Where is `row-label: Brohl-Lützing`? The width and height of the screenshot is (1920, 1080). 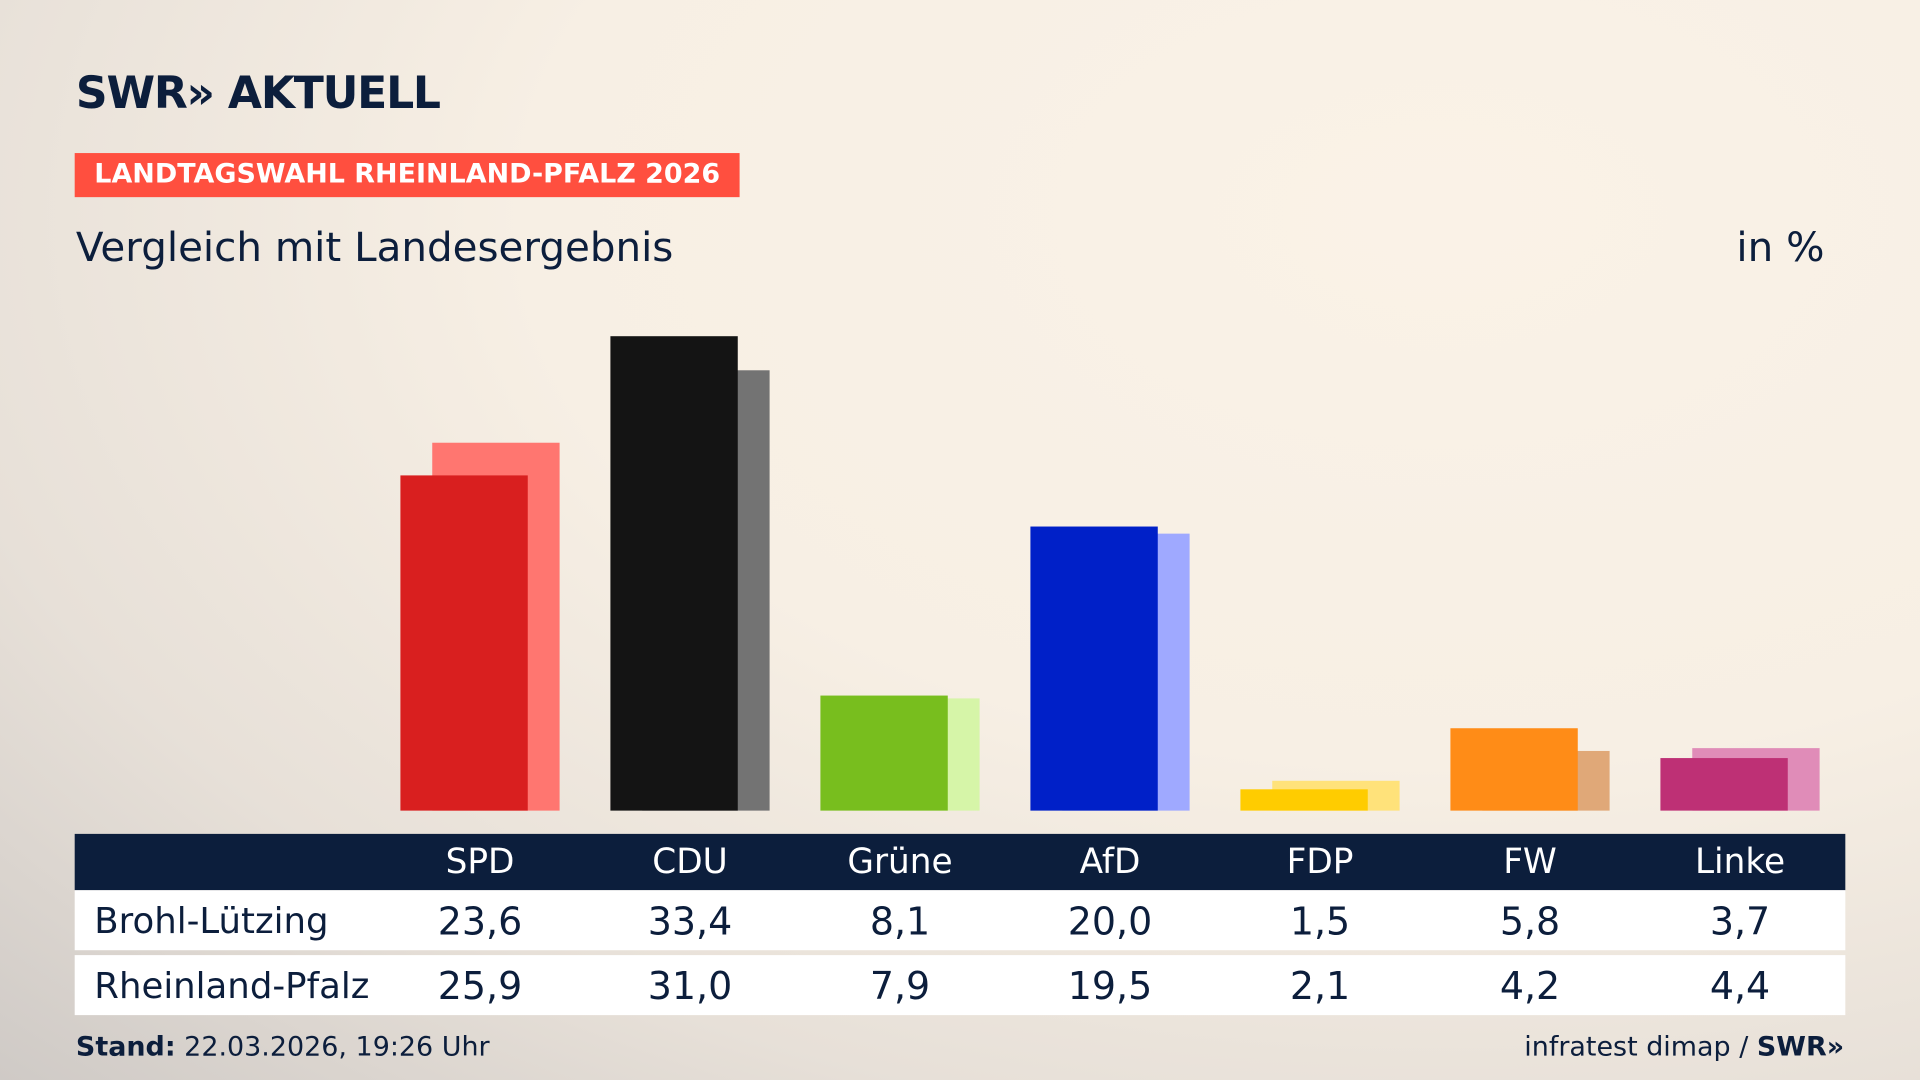
row-label: Brohl-Lützing is located at coordinates (211, 921).